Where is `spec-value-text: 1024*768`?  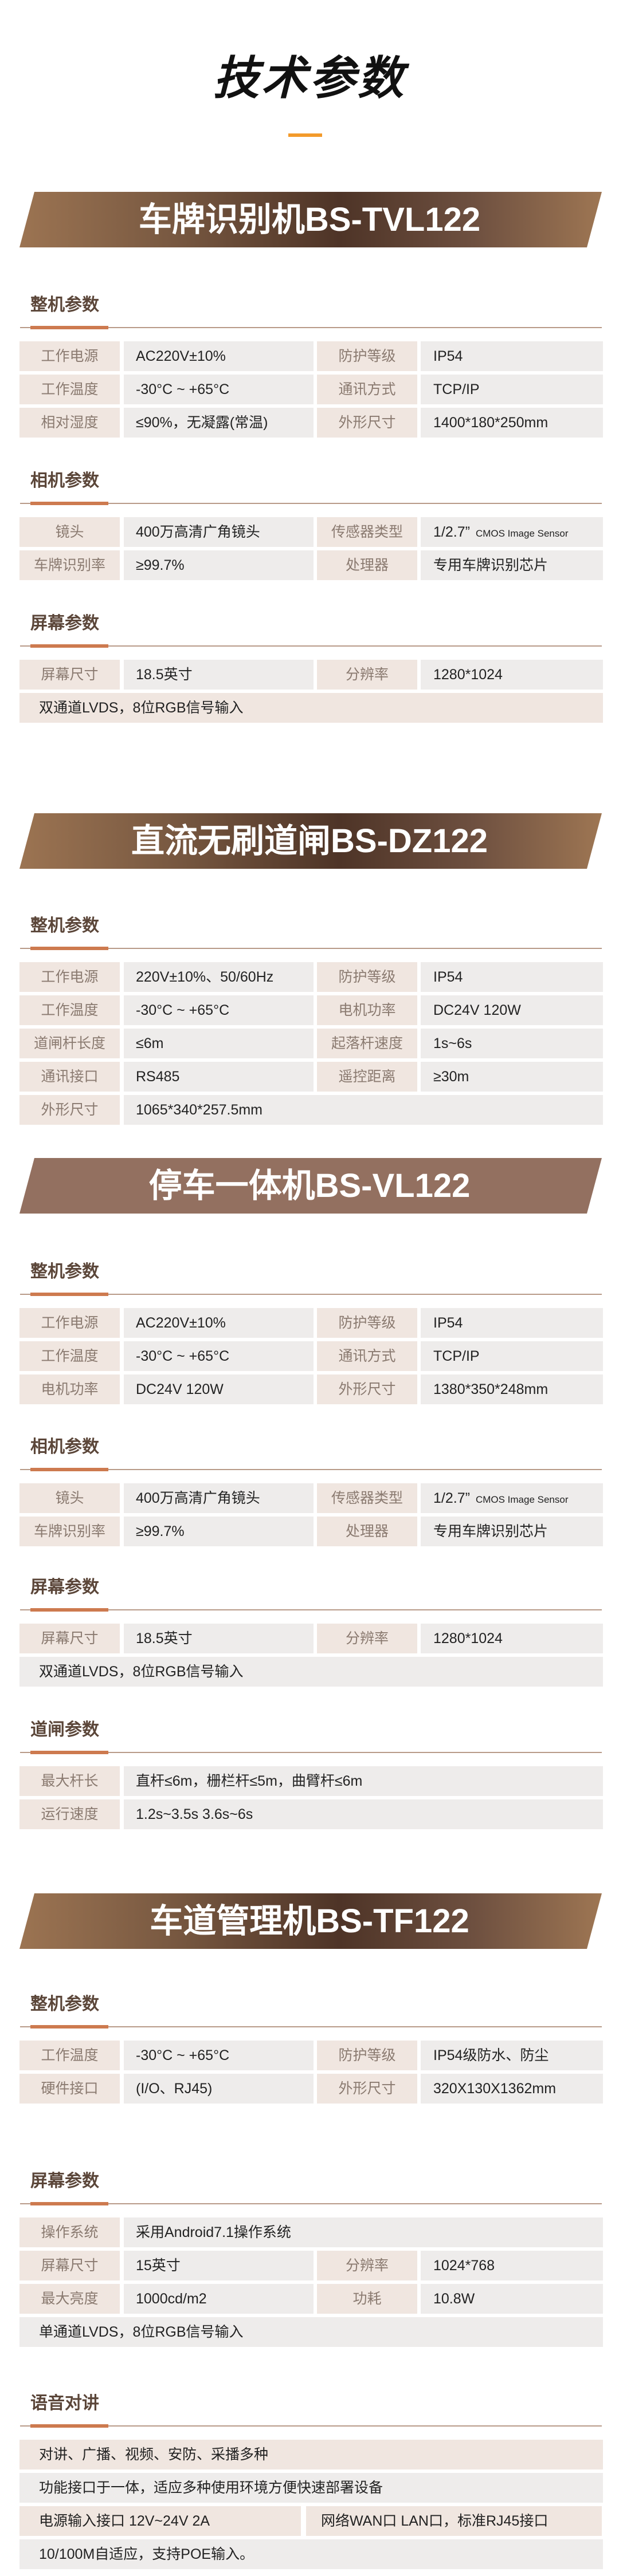 spec-value-text: 1024*768 is located at coordinates (464, 2266).